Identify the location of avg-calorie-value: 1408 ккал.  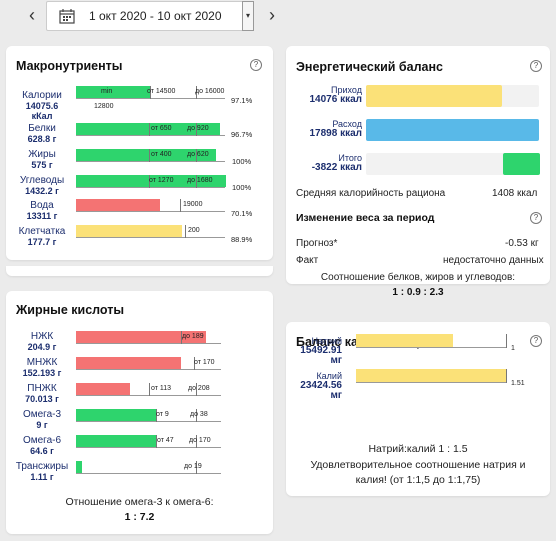
(515, 193).